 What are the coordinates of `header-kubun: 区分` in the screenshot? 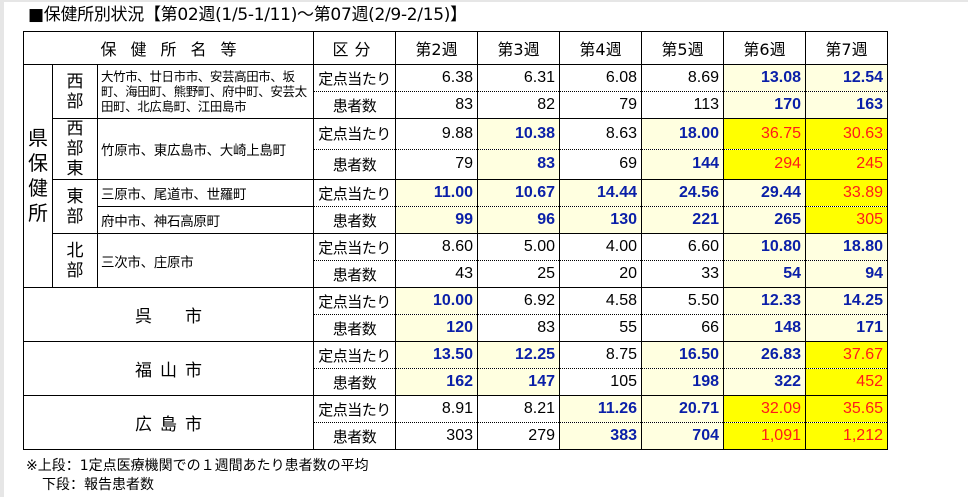 It's located at (354, 48).